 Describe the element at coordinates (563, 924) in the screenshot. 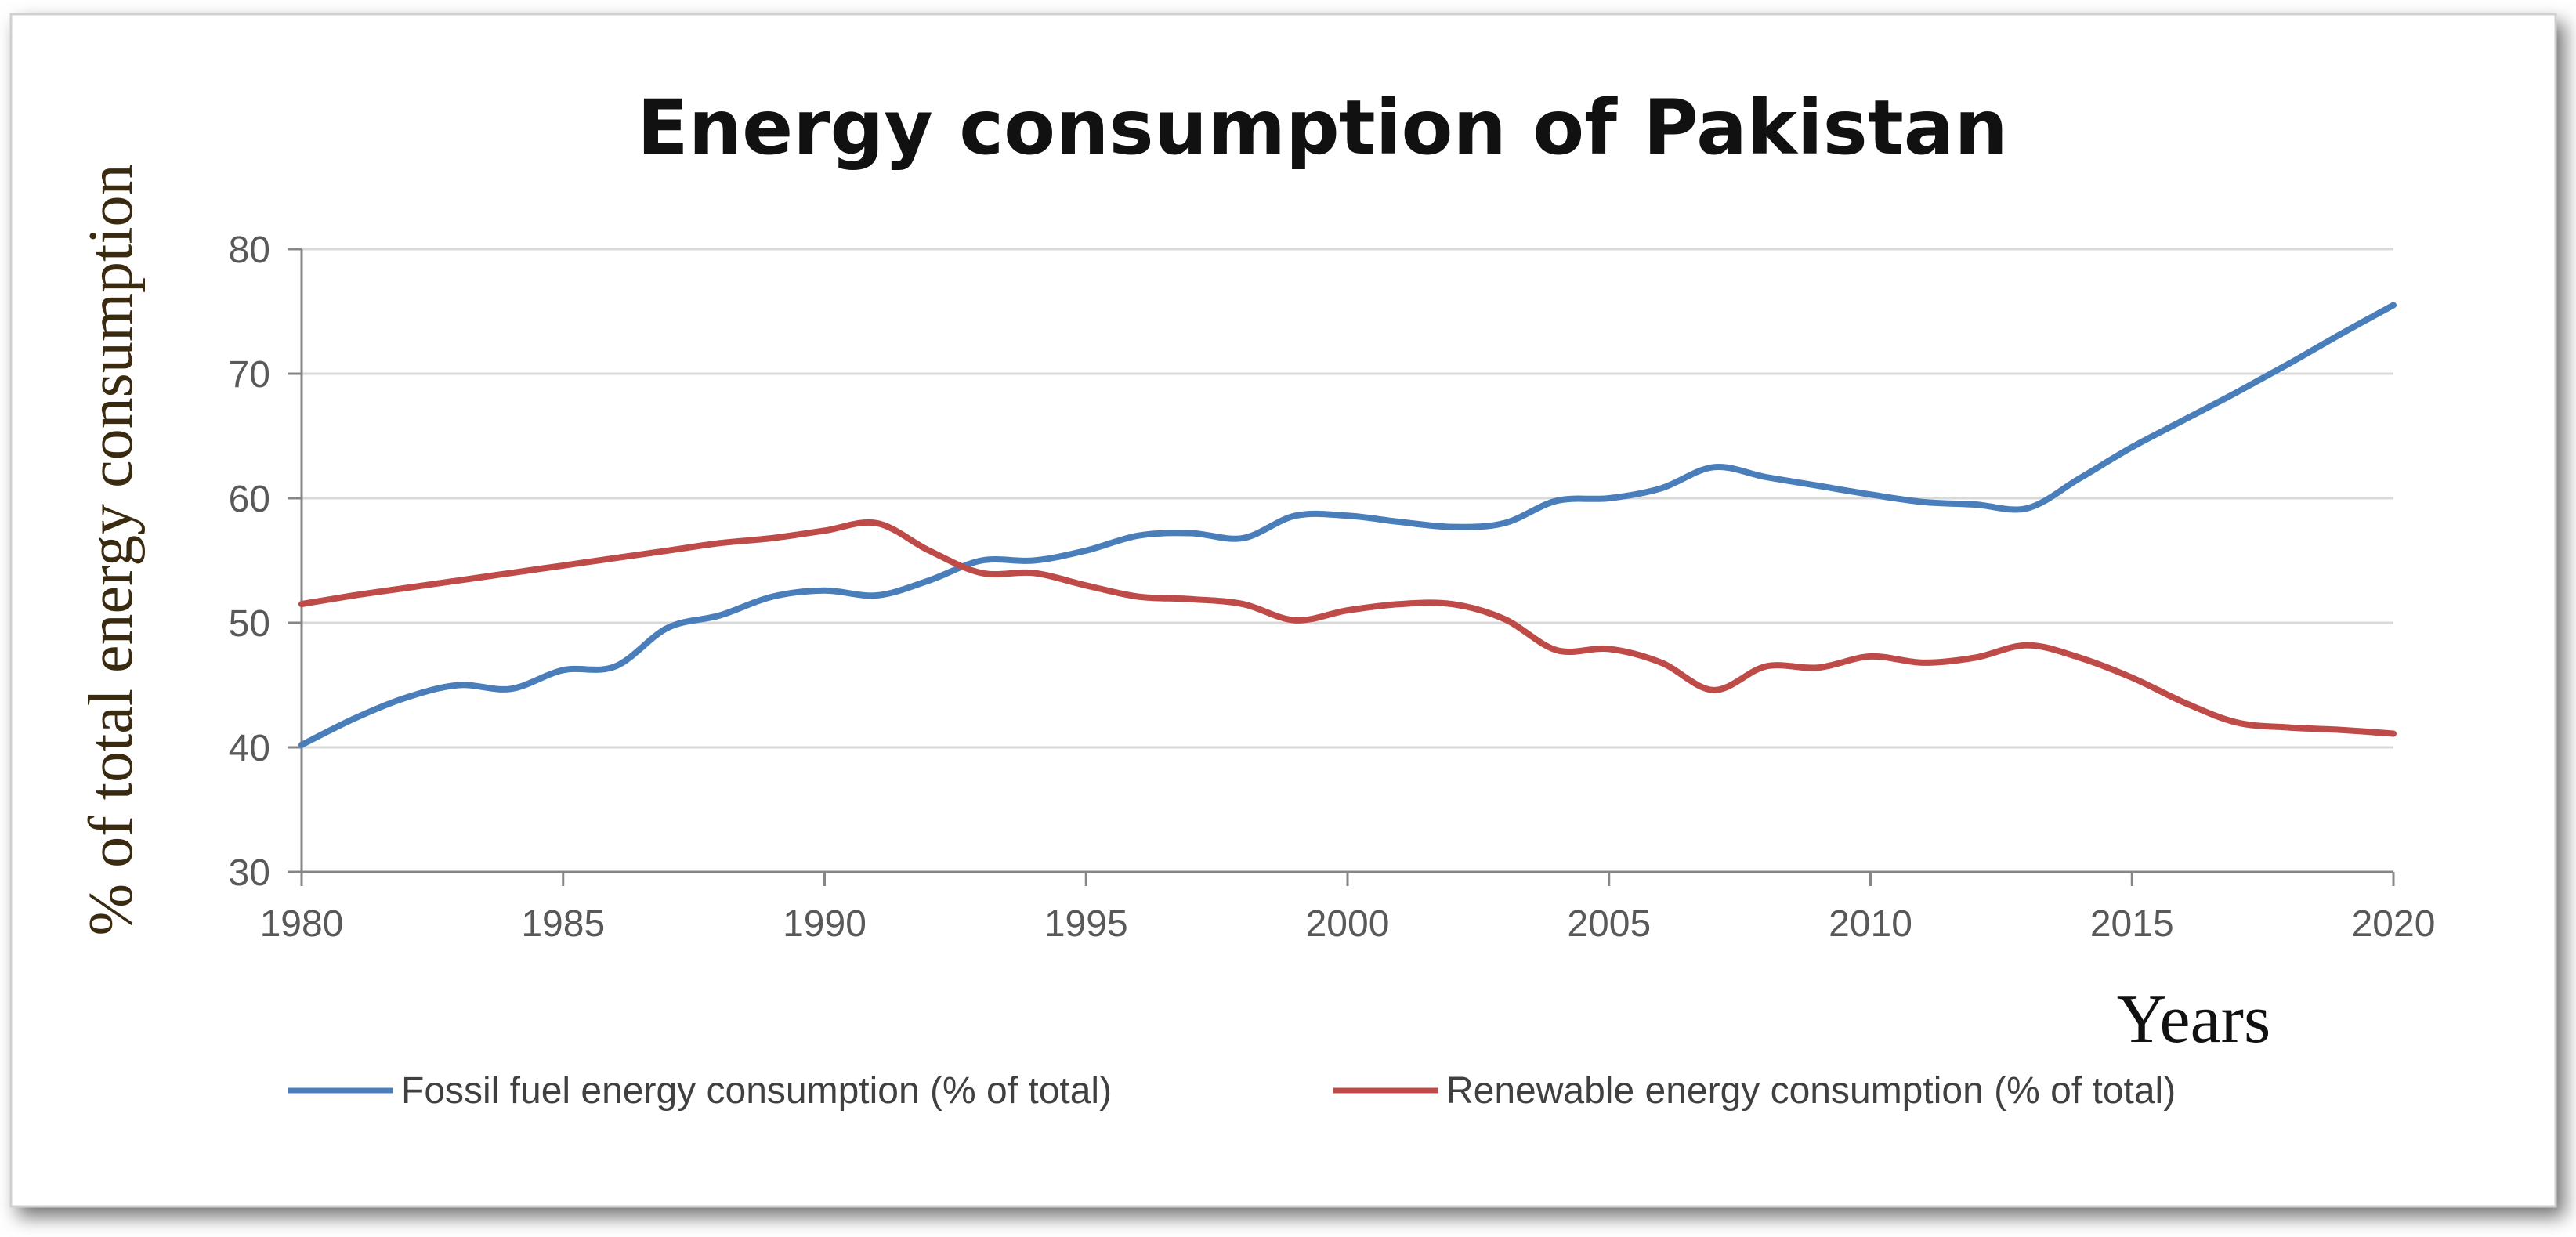

I see `x-tick-label-1985: 1985` at that location.